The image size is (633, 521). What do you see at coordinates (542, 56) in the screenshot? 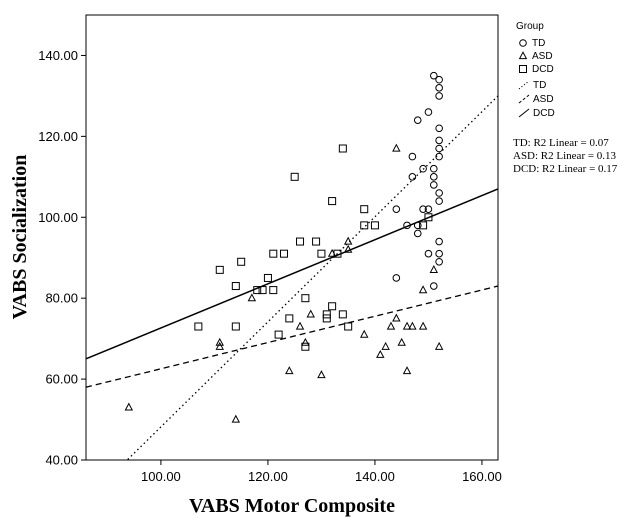
I see `legend-label-asd: ASD` at bounding box center [542, 56].